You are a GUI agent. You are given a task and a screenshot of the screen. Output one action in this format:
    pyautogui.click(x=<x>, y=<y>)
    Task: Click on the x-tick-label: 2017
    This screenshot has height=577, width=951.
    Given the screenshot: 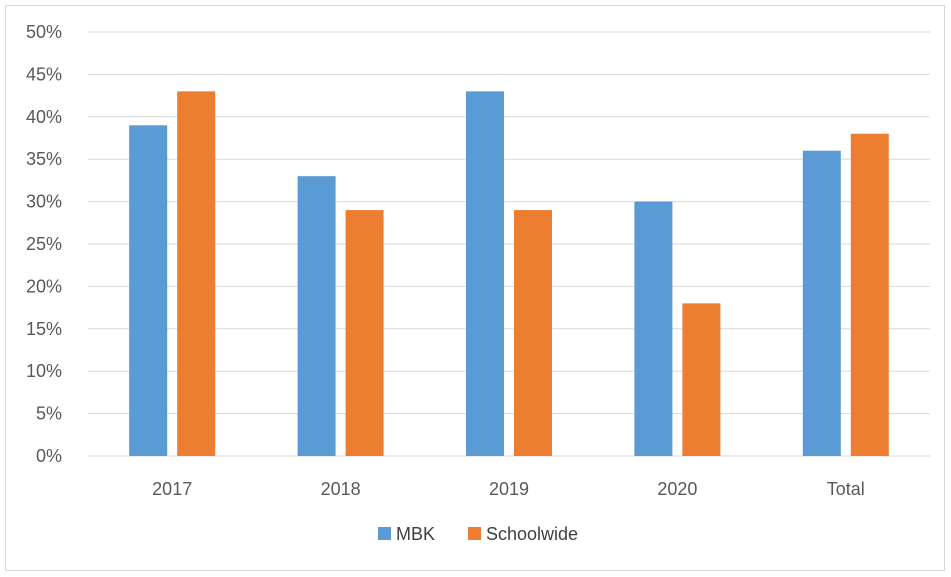 What is the action you would take?
    pyautogui.click(x=172, y=489)
    